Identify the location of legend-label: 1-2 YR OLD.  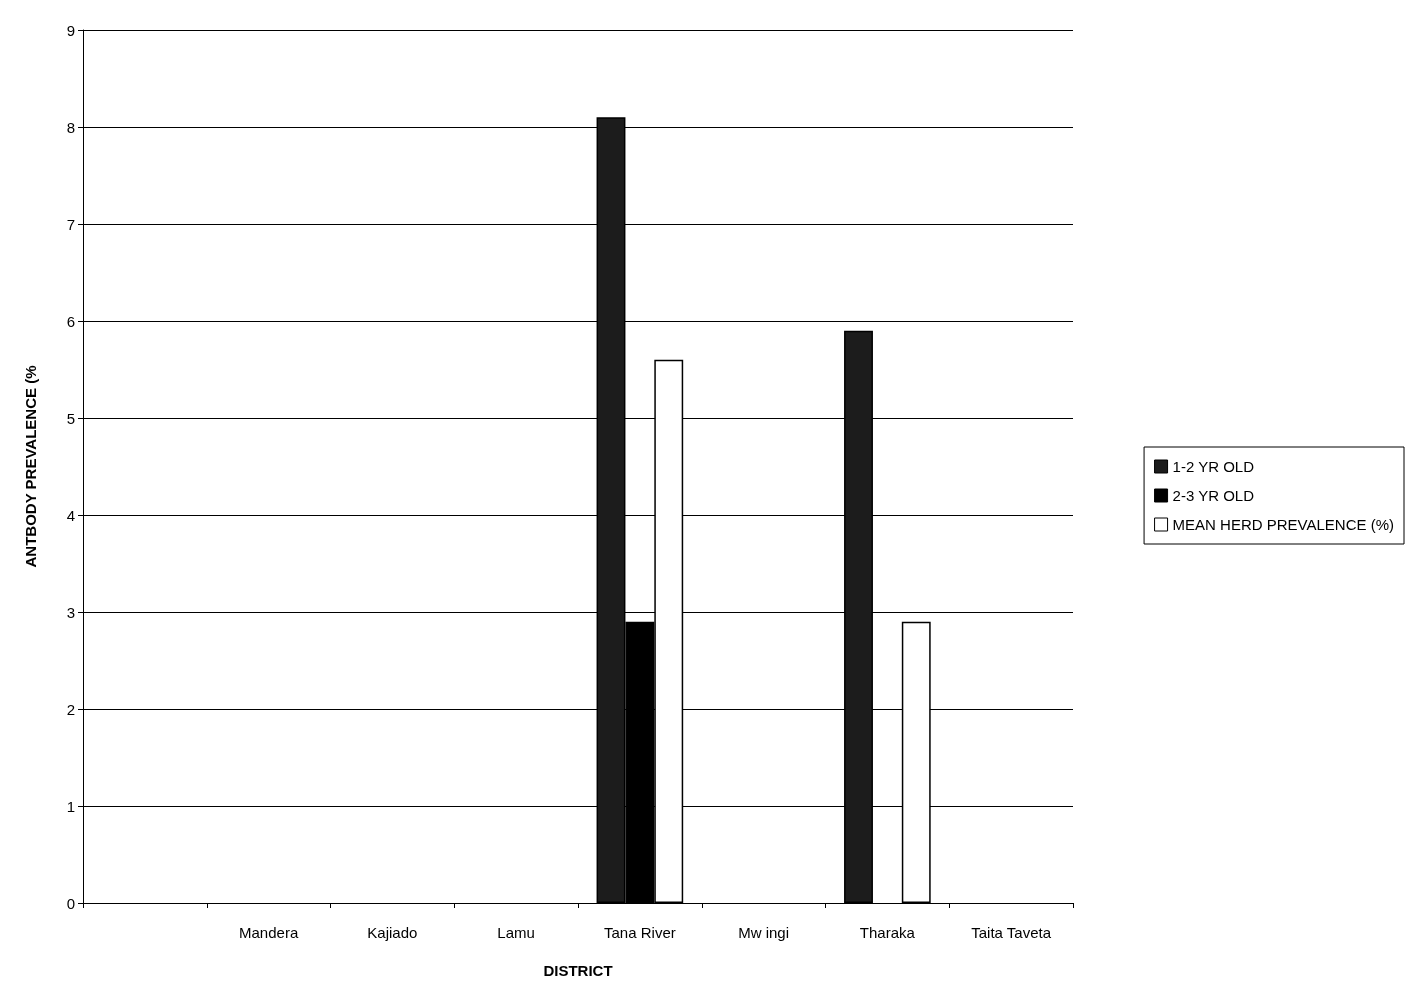
(1213, 466).